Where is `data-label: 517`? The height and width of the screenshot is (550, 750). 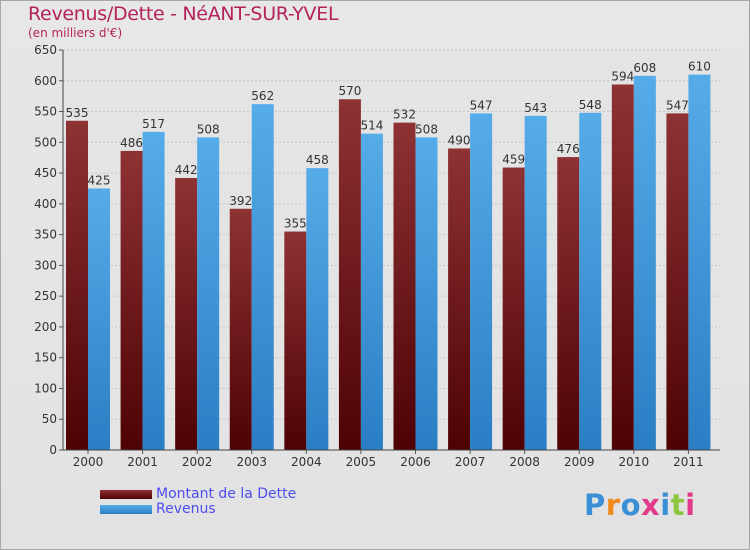 data-label: 517 is located at coordinates (153, 124).